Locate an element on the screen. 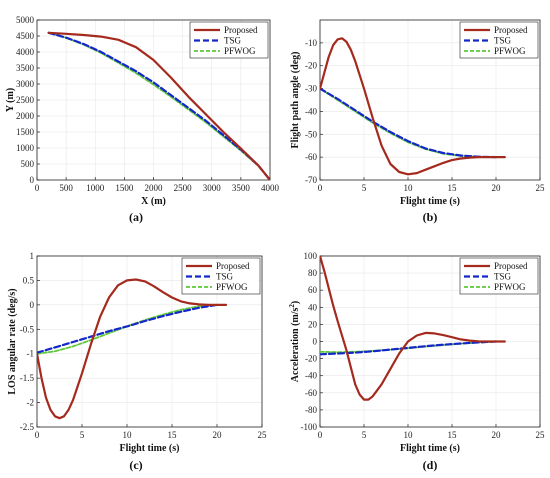 This screenshot has width=550, height=478. x-tick-label: 3000 is located at coordinates (212, 188).